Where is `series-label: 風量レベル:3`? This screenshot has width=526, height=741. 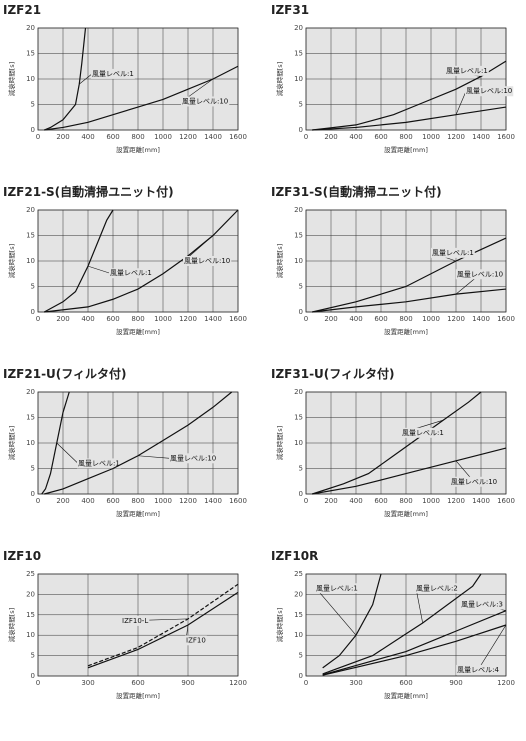
series-label: 風量レベル:3 is located at coordinates (482, 605).